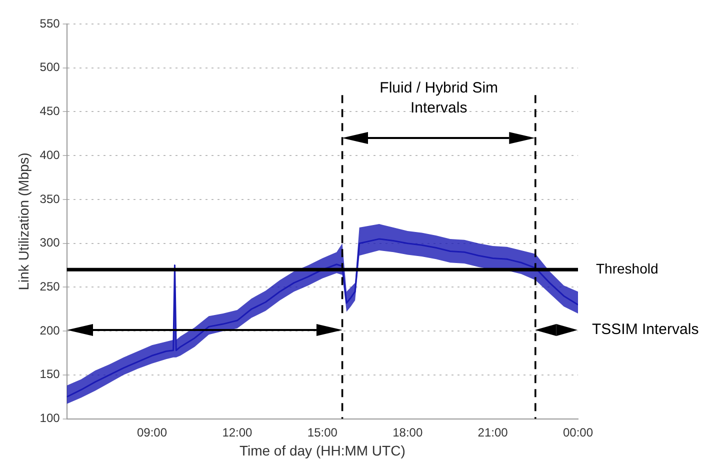  Describe the element at coordinates (50, 418) in the screenshot. I see `y-tick-label: 100` at that location.